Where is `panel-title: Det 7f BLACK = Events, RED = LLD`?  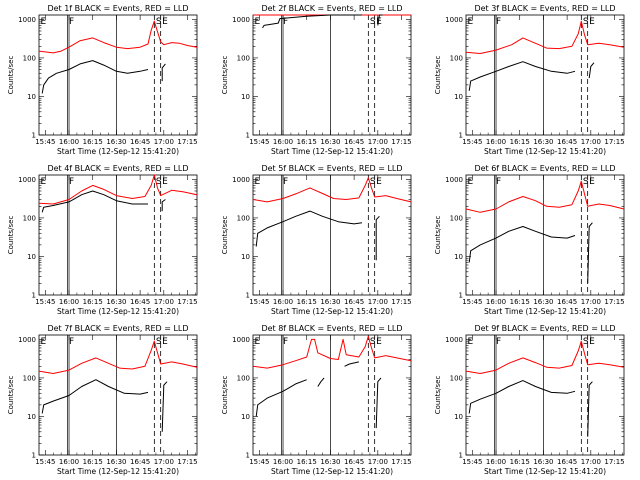 panel-title: Det 7f BLACK = Events, RED = LLD is located at coordinates (117, 328).